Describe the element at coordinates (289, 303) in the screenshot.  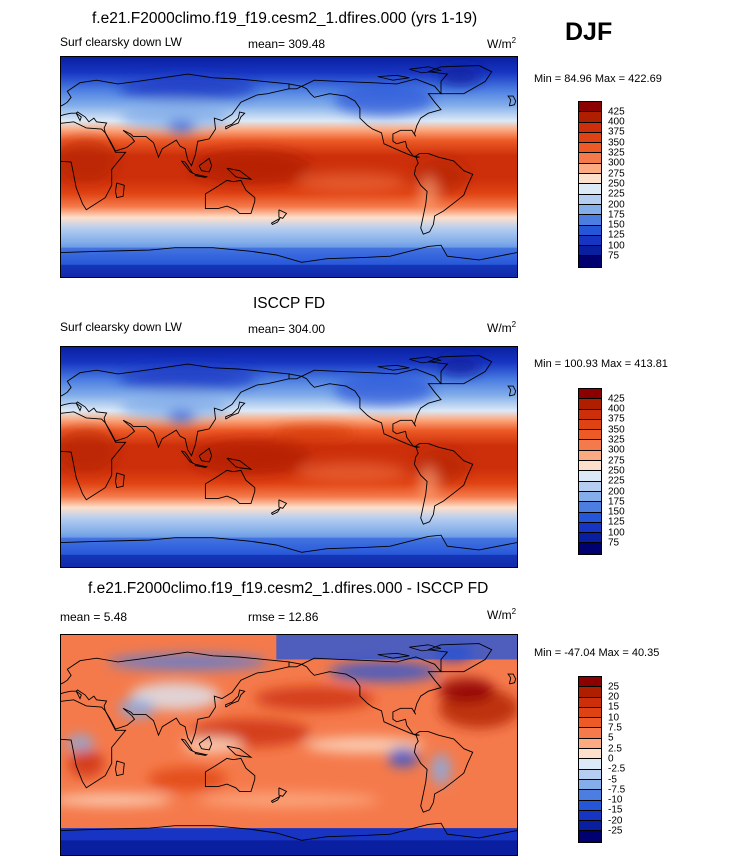
I see `panel2-title: ISCCP FD` at that location.